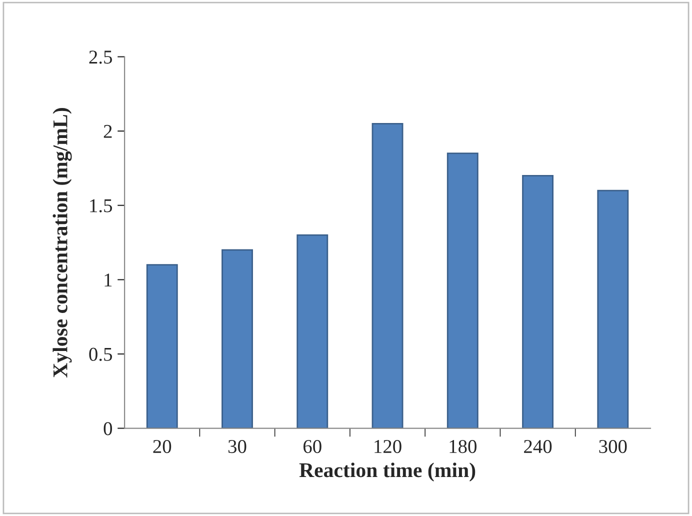 Image resolution: width=692 pixels, height=516 pixels. What do you see at coordinates (162, 447) in the screenshot?
I see `x-tick-label: 20` at bounding box center [162, 447].